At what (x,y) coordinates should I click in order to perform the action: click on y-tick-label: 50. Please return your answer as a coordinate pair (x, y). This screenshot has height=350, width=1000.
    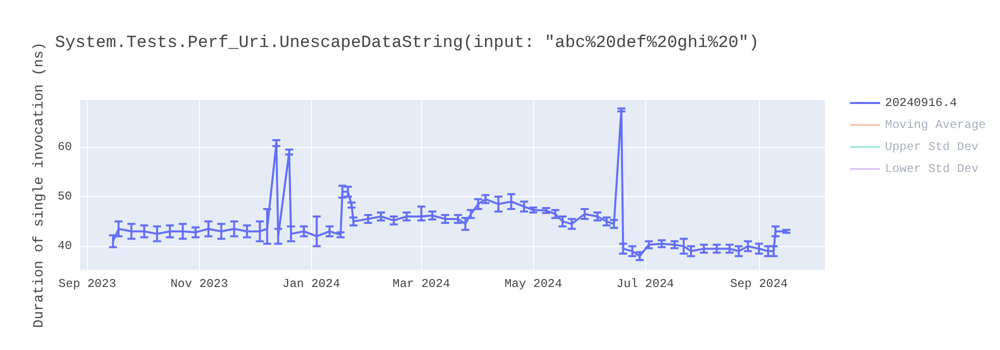
    Looking at the image, I should click on (65, 197).